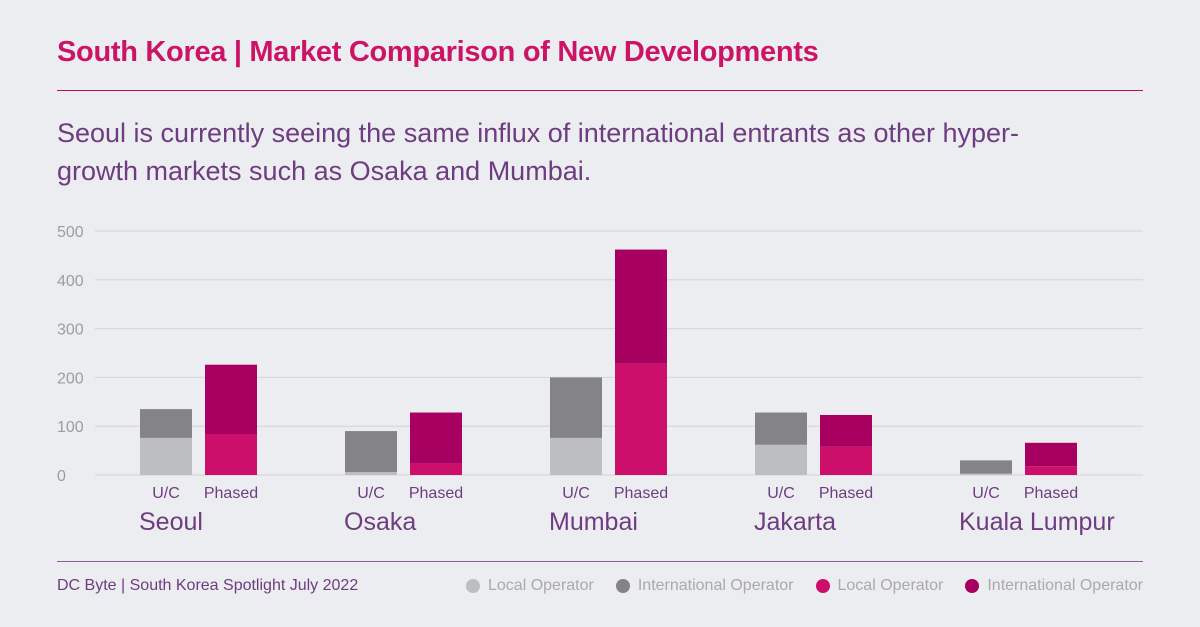  Describe the element at coordinates (70, 232) in the screenshot. I see `y-tick-label: 500` at that location.